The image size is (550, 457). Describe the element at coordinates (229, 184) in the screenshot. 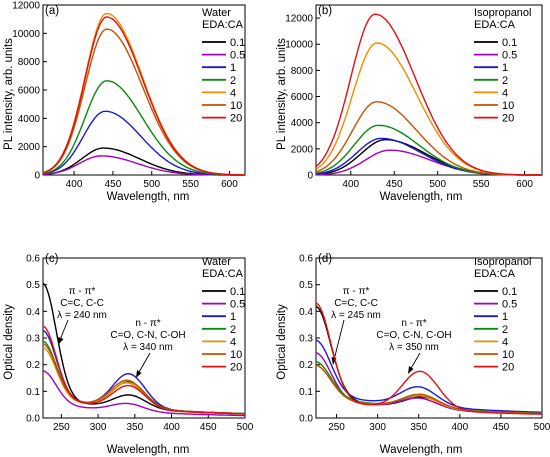

I see `panel-a-xtick-label: 600` at that location.